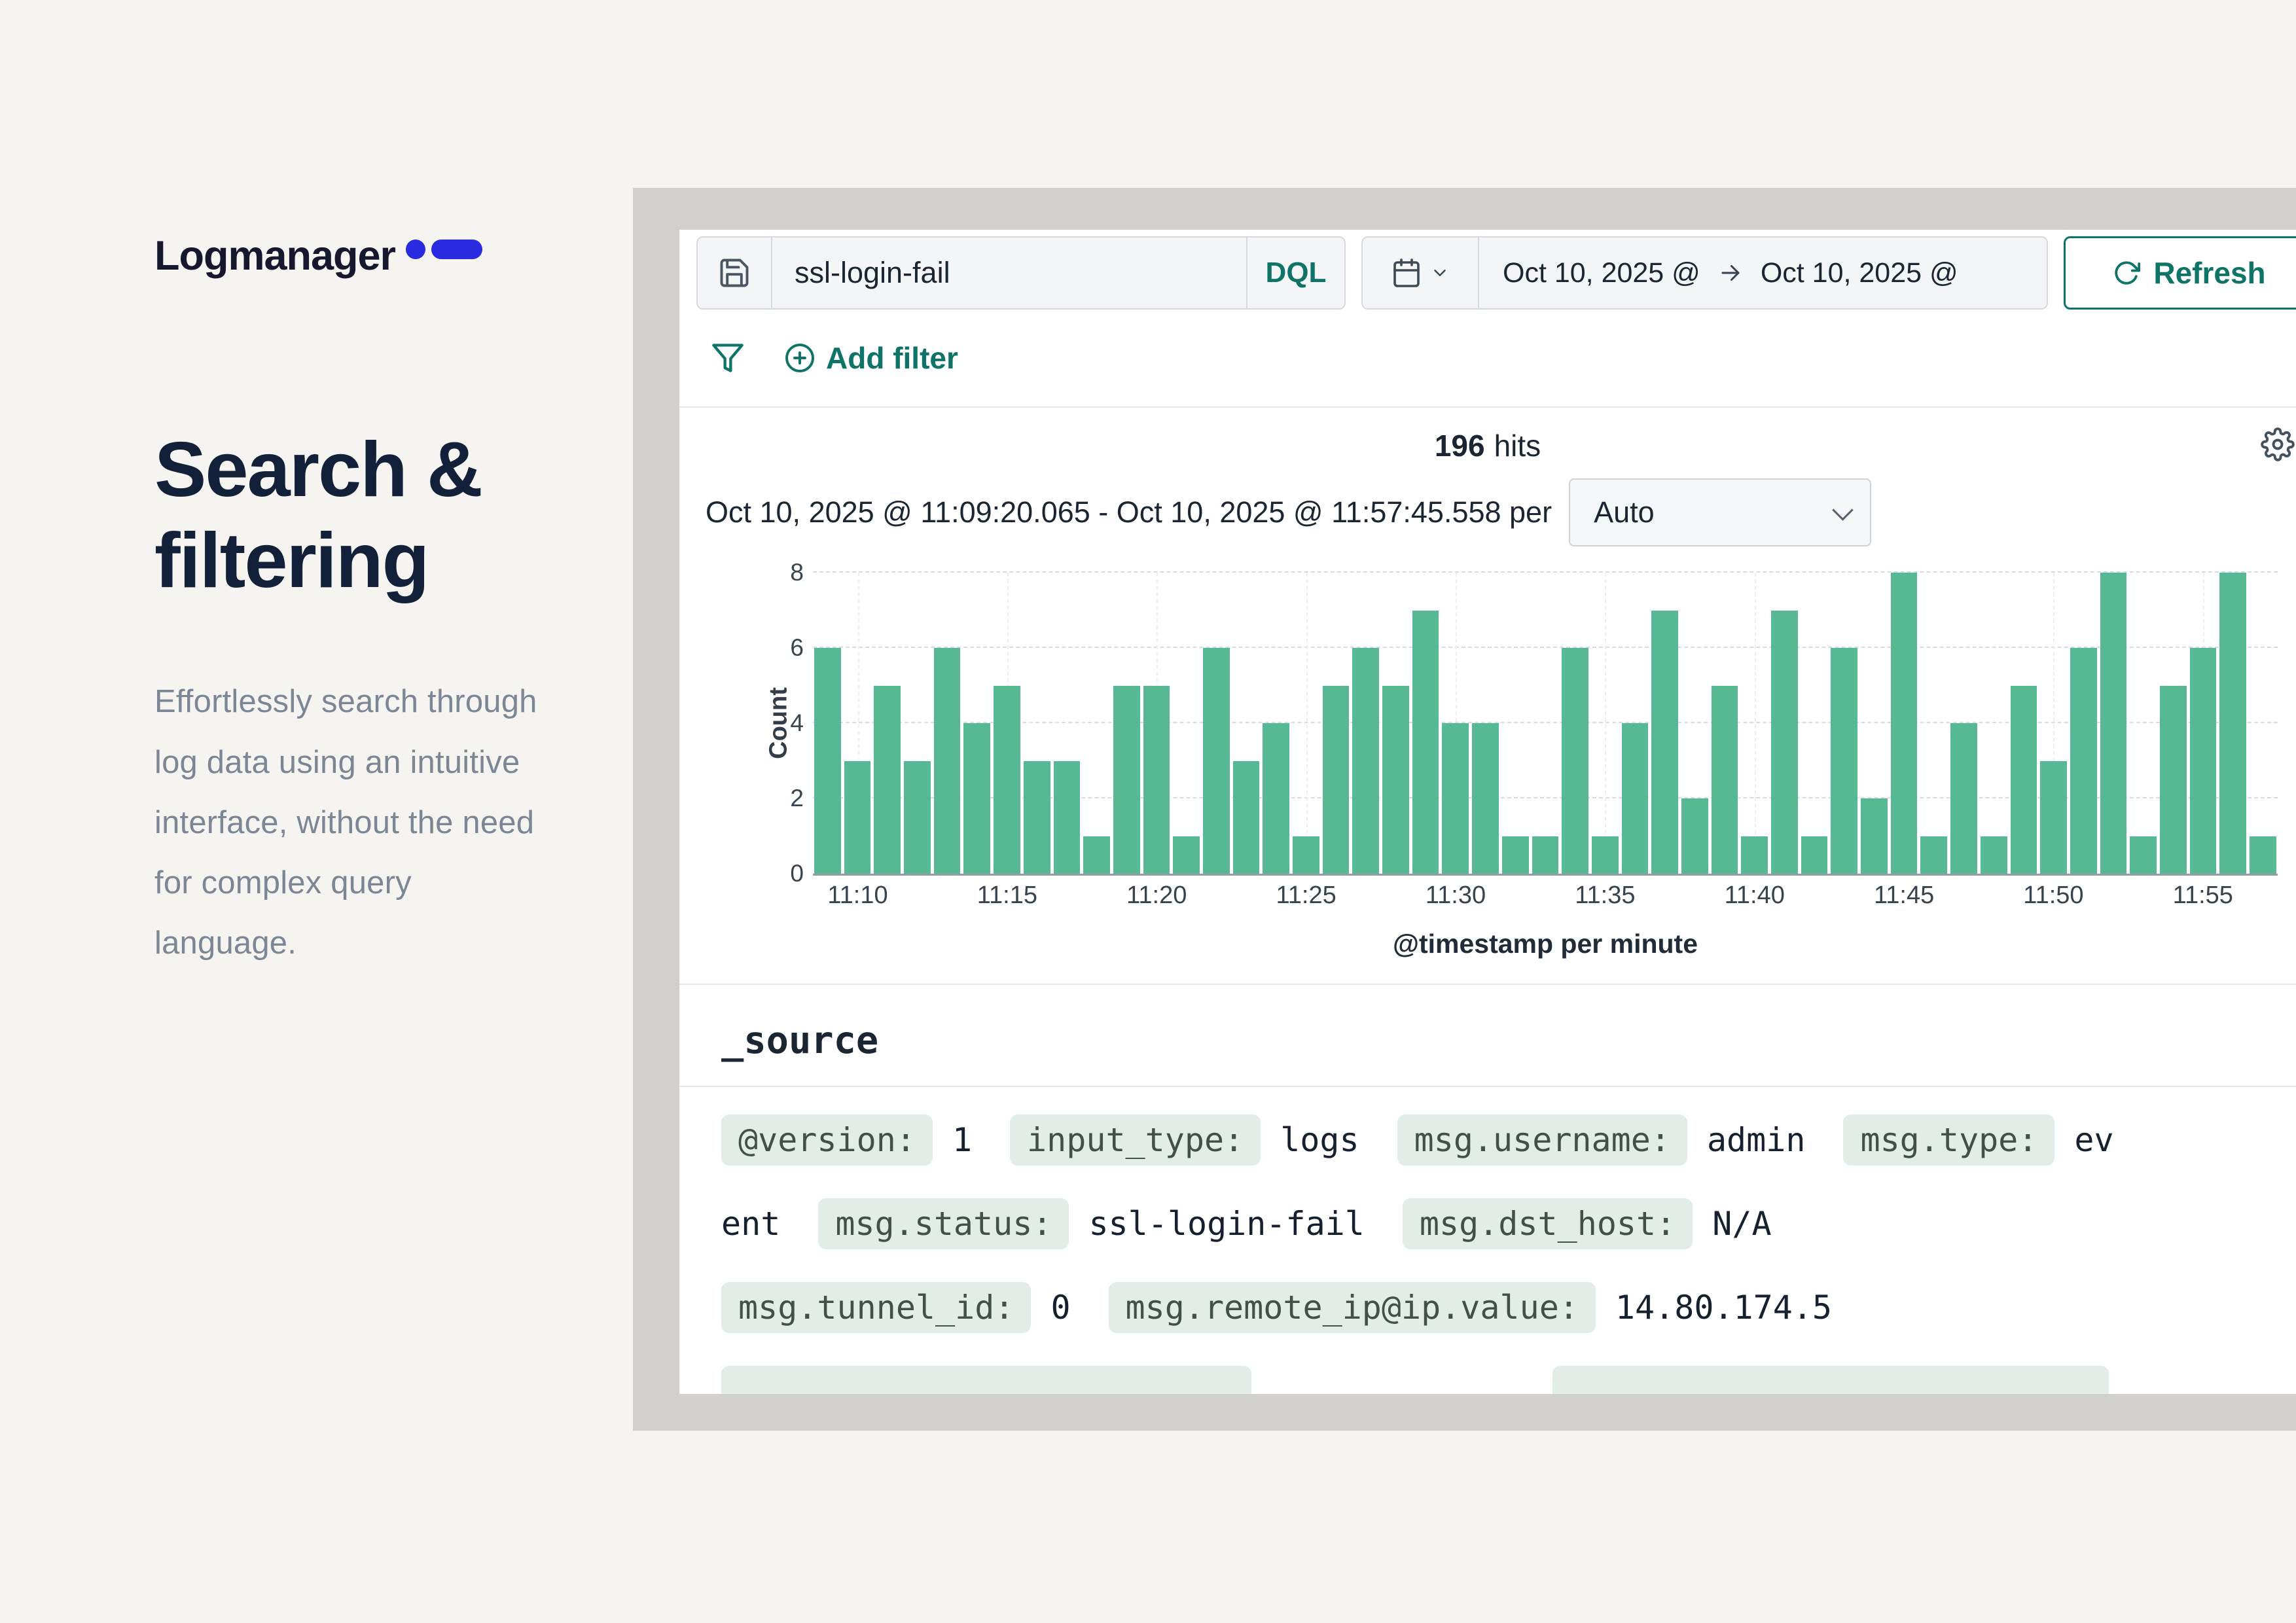  What do you see at coordinates (797, 798) in the screenshot?
I see `y-tick-label: 2` at bounding box center [797, 798].